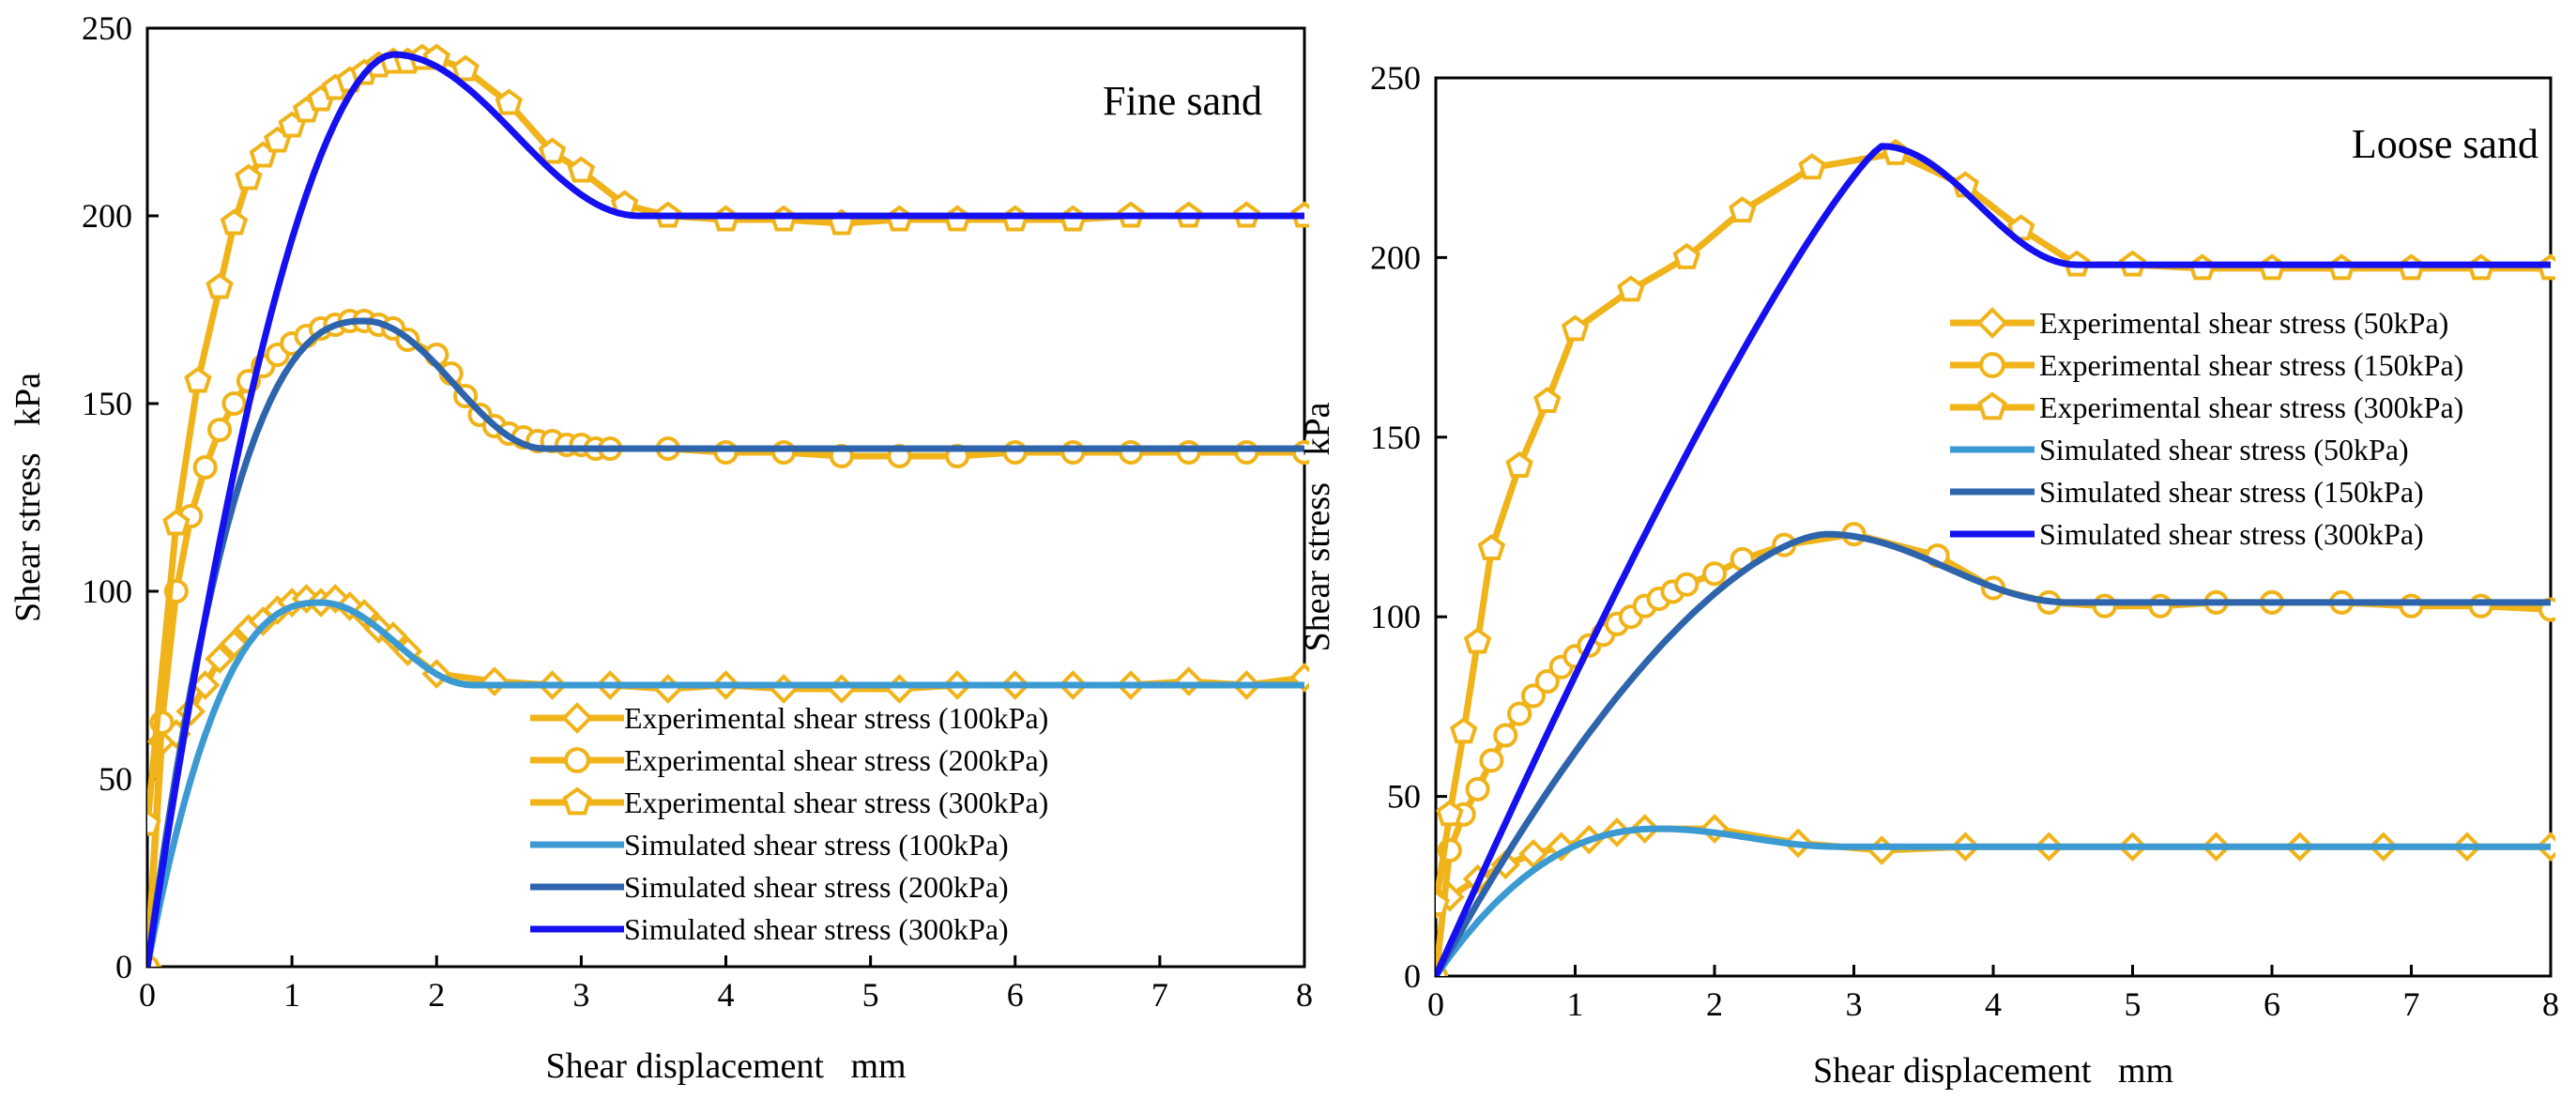 The image size is (2576, 1099). What do you see at coordinates (789, 802) in the screenshot?
I see `legend-item: Experimental shear stress (300kPa)` at bounding box center [789, 802].